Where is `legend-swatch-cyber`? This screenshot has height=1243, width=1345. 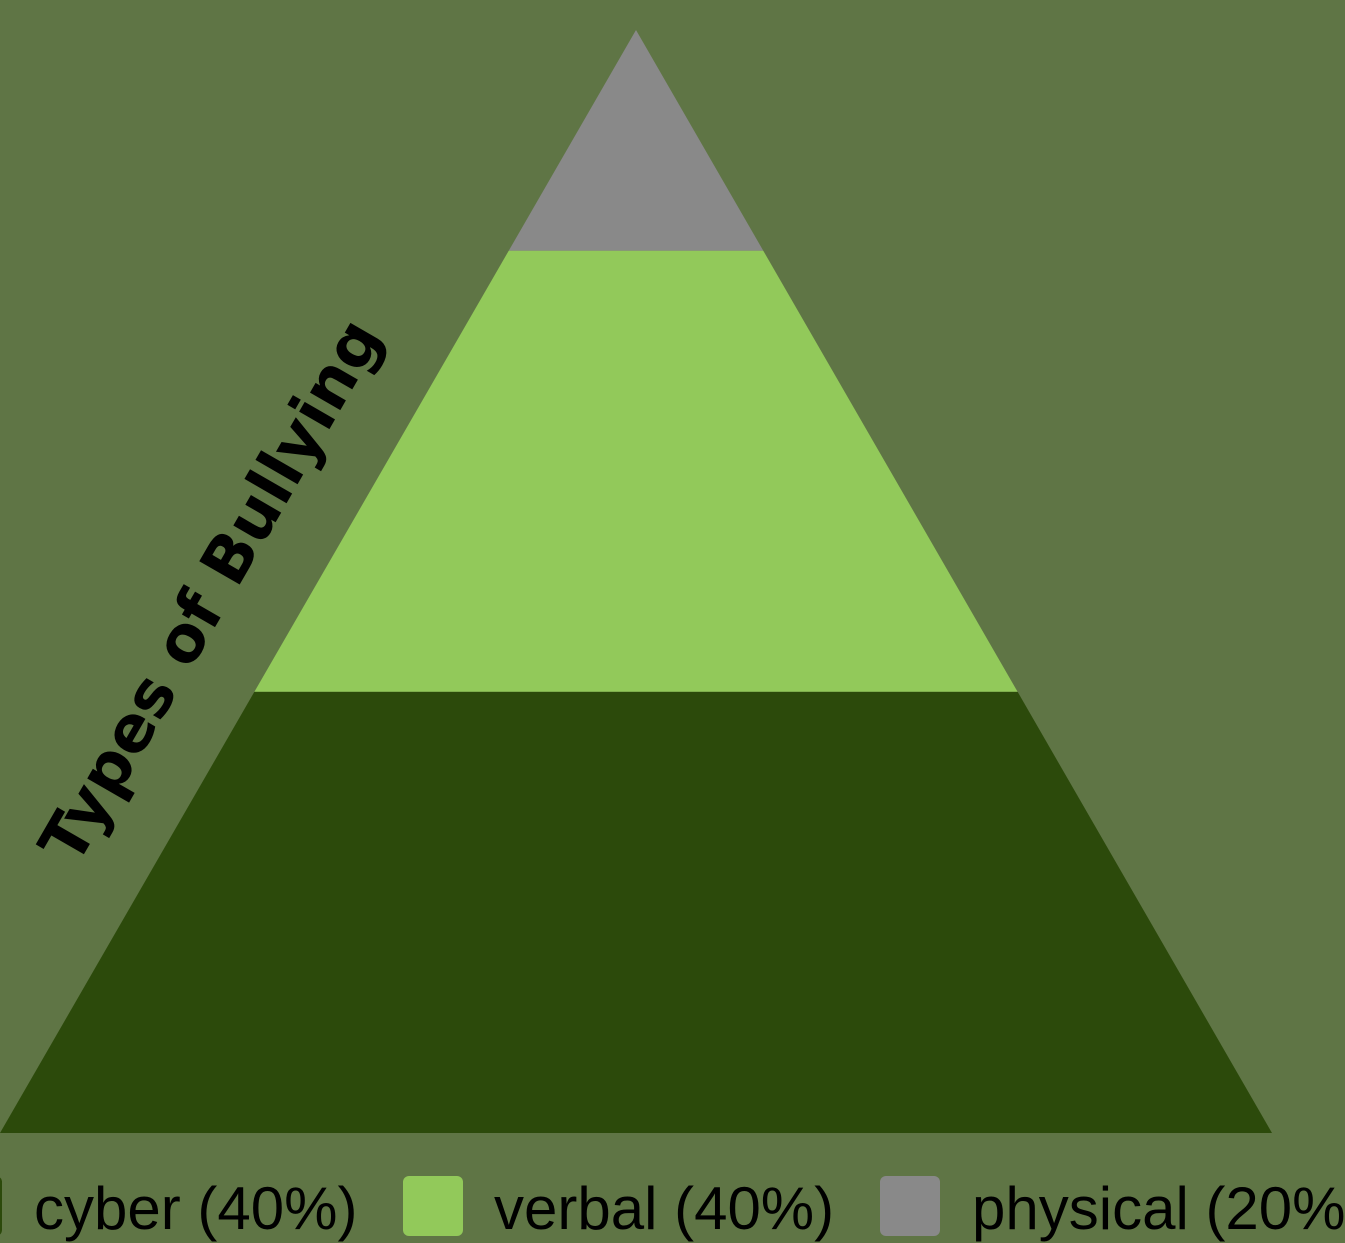 legend-swatch-cyber is located at coordinates (1, 1206).